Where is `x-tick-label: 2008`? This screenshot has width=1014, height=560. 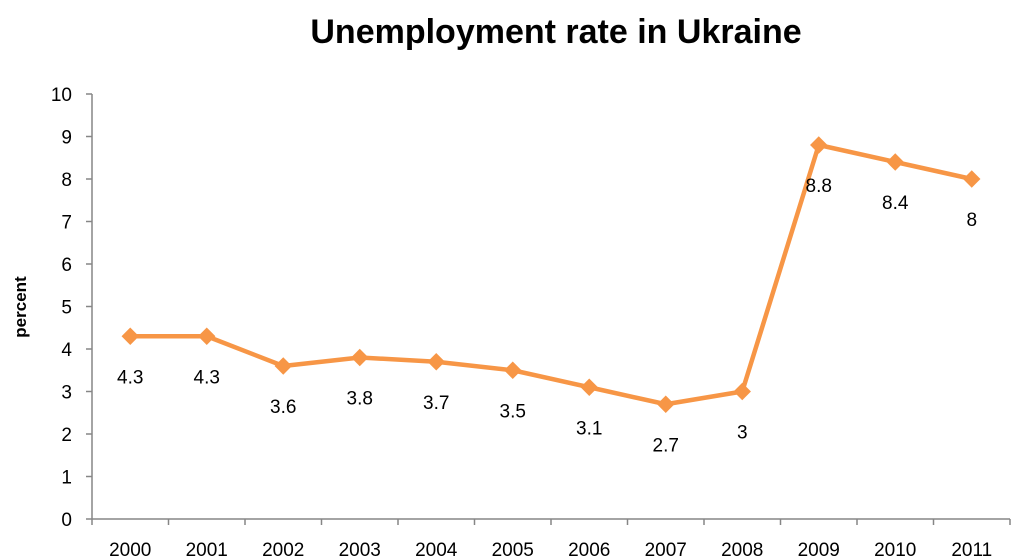
x-tick-label: 2008 is located at coordinates (742, 550).